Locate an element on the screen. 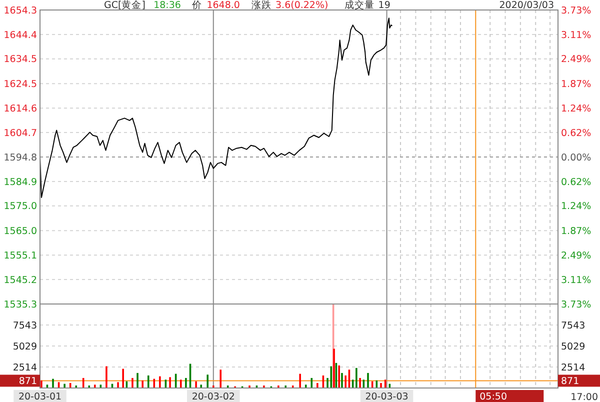 The width and height of the screenshot is (600, 402). y2-tick-label: 7543 is located at coordinates (573, 326).